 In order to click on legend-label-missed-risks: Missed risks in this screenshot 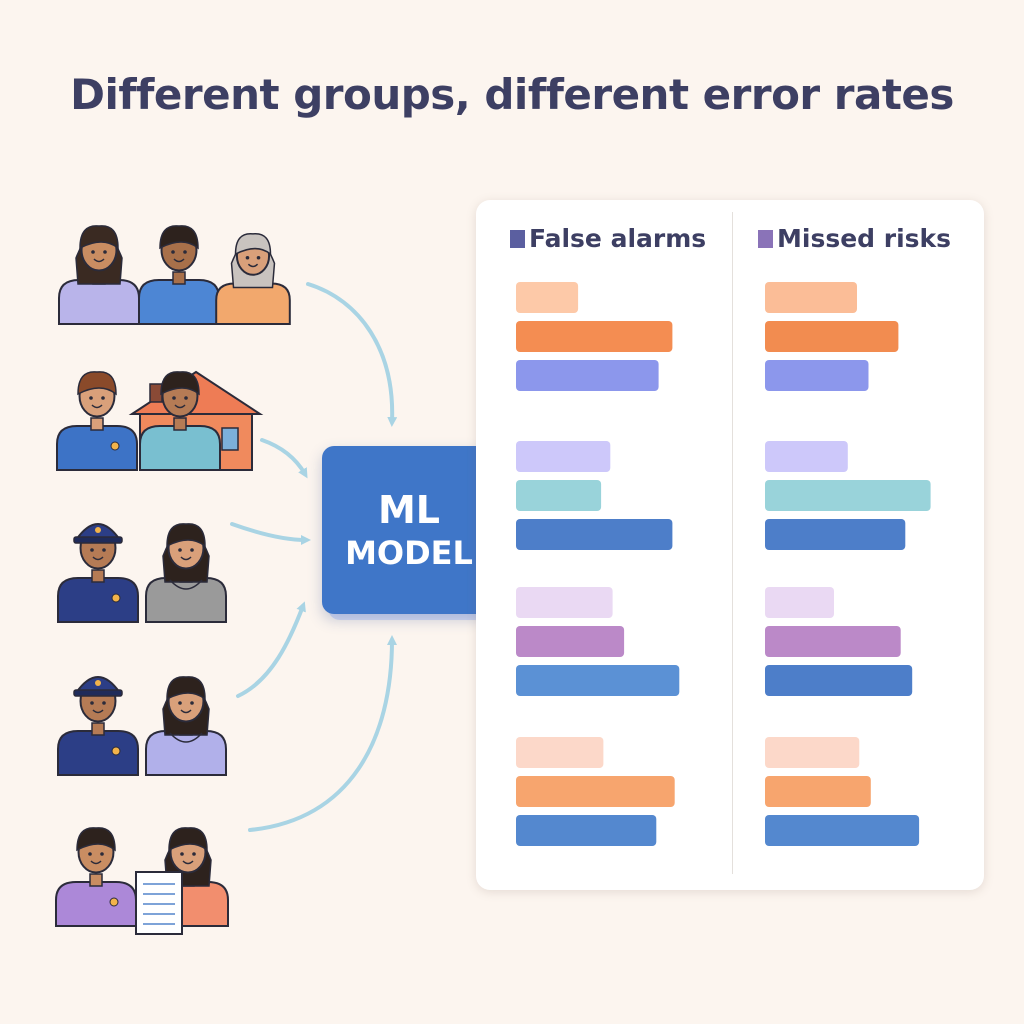, I will do `click(864, 238)`.